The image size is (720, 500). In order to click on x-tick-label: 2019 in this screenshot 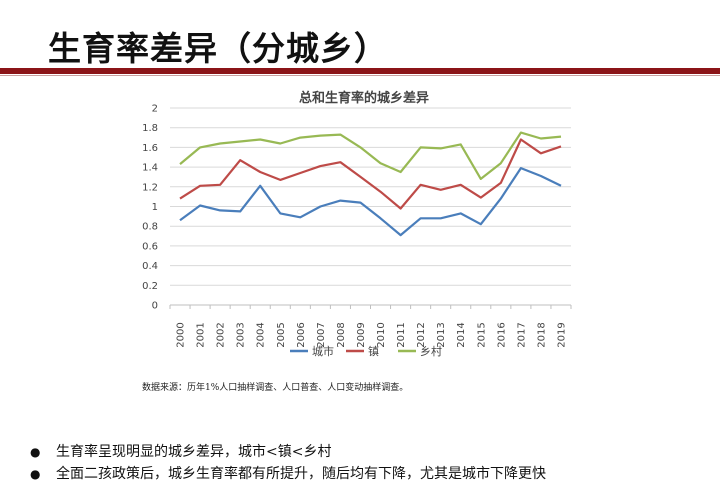, I will do `click(561, 334)`.